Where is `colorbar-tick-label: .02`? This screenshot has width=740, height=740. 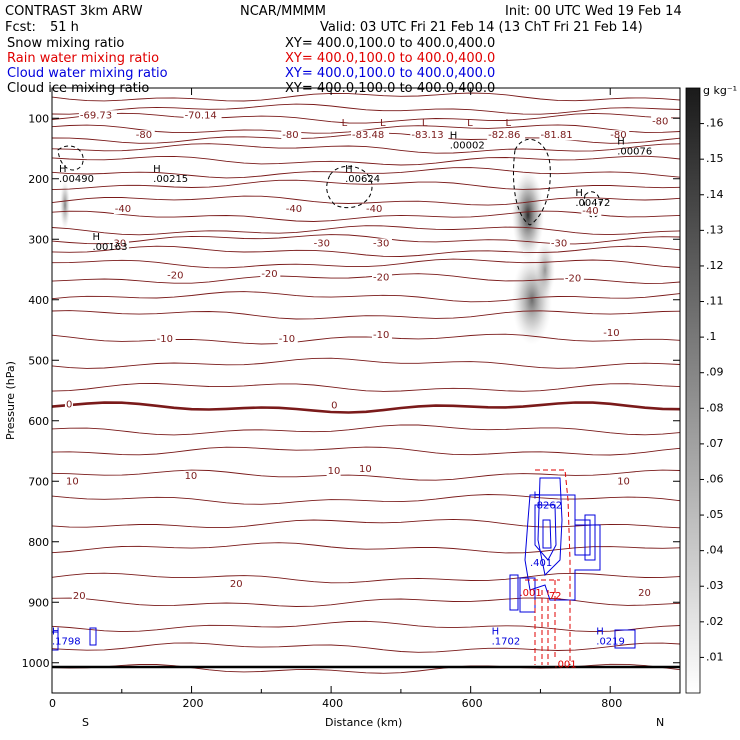 colorbar-tick-label: .02 is located at coordinates (715, 621).